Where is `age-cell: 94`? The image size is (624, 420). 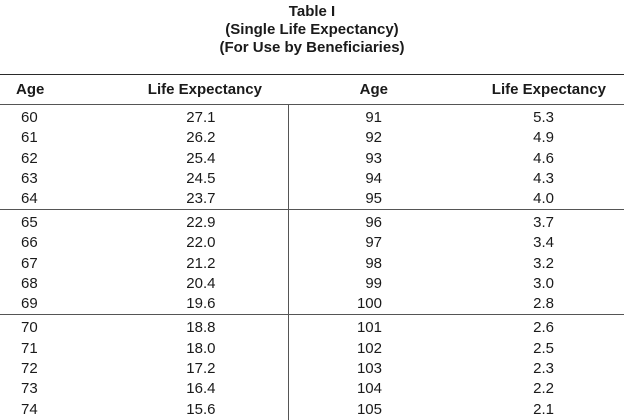 age-cell: 94 is located at coordinates (373, 178).